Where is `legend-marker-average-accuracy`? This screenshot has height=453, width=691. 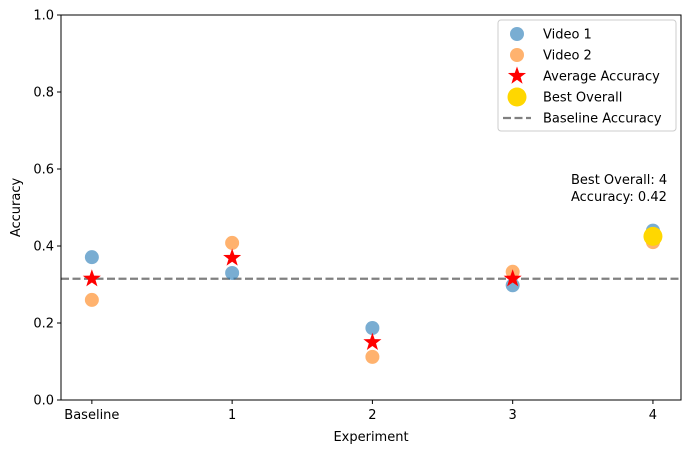 legend-marker-average-accuracy is located at coordinates (517, 75).